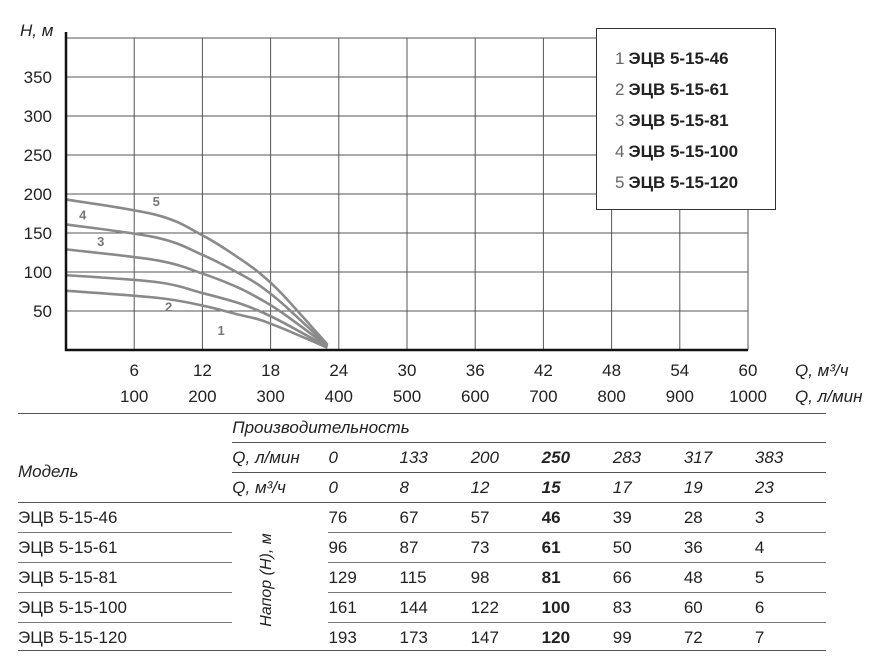 This screenshot has width=889, height=661. I want to click on table-unit-label: Q, м³/ч, so click(259, 487).